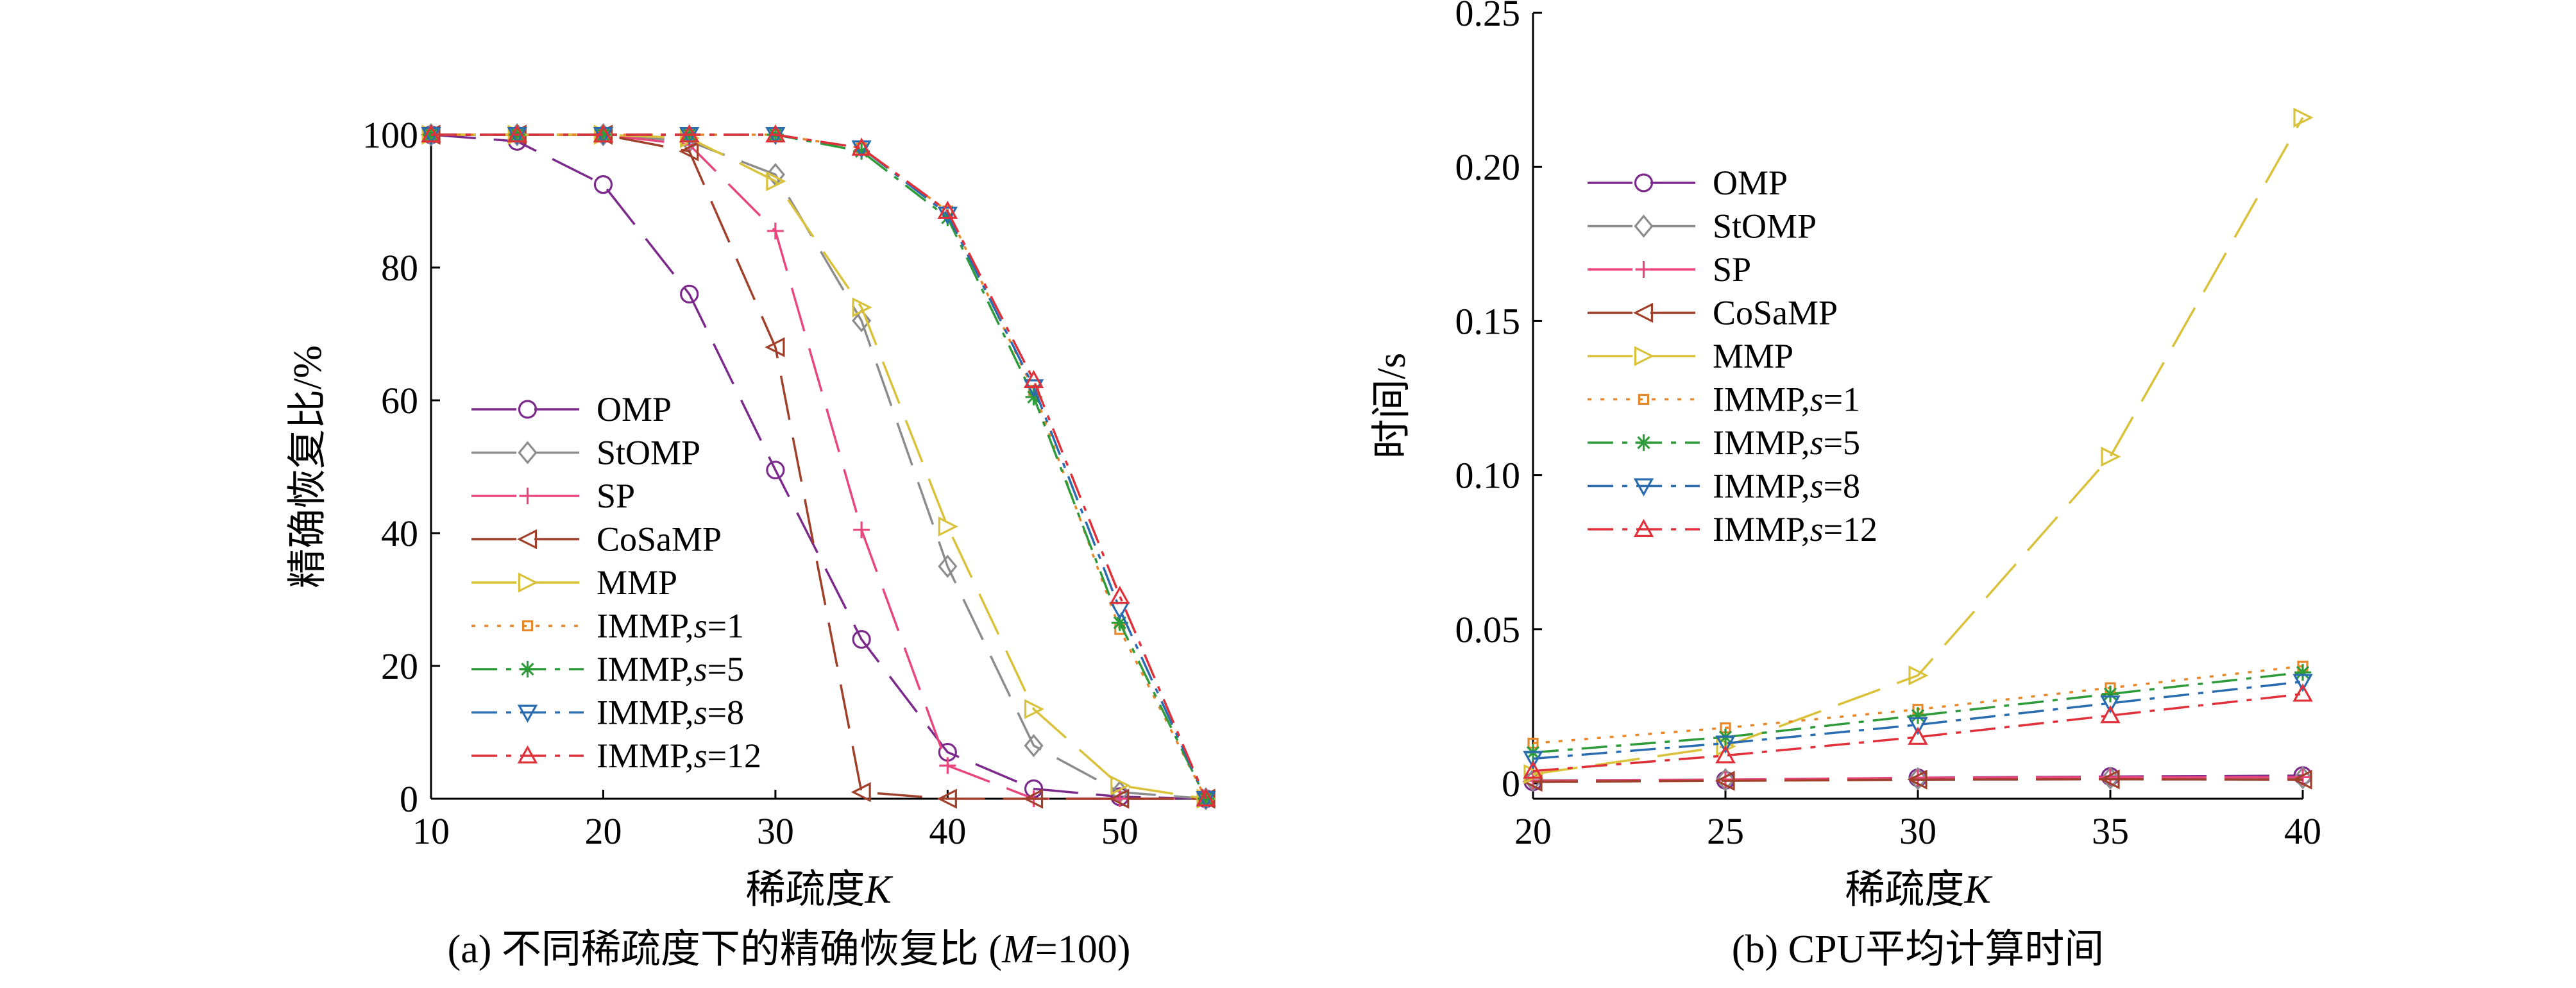 The width and height of the screenshot is (2576, 988). What do you see at coordinates (409, 799) in the screenshot?
I see `y-tick-label: 0` at bounding box center [409, 799].